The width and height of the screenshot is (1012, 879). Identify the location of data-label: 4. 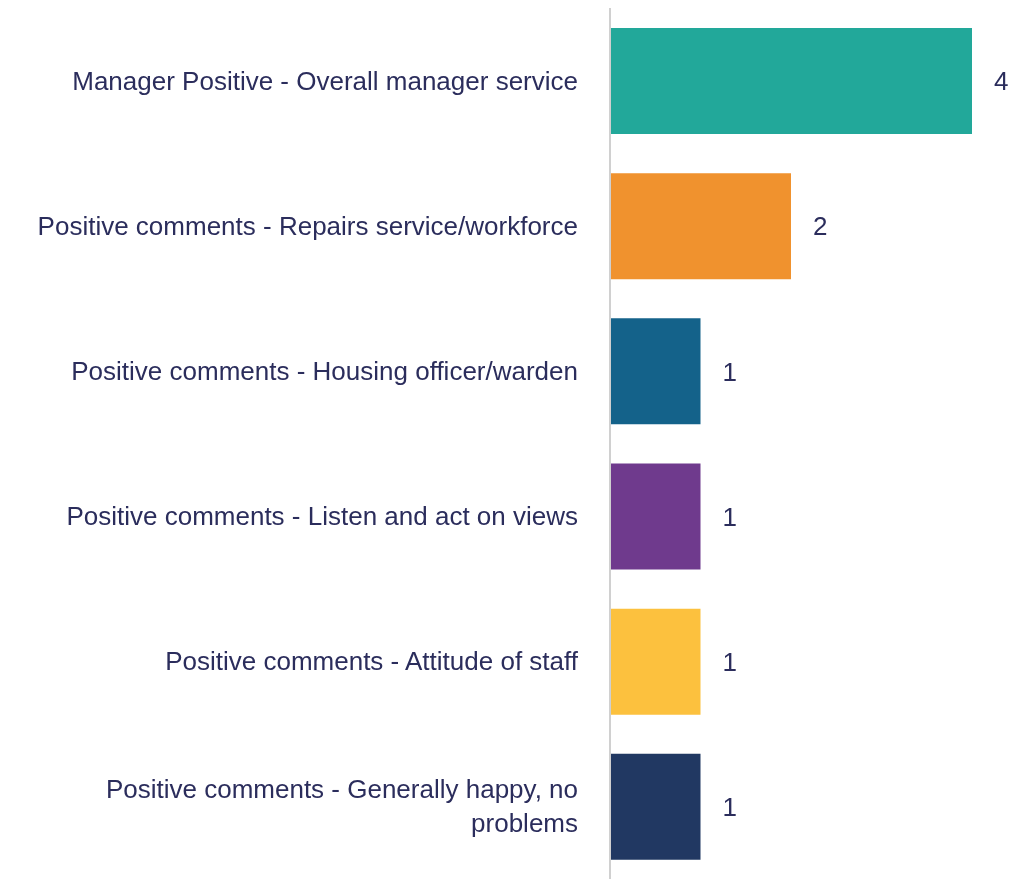
(1001, 81).